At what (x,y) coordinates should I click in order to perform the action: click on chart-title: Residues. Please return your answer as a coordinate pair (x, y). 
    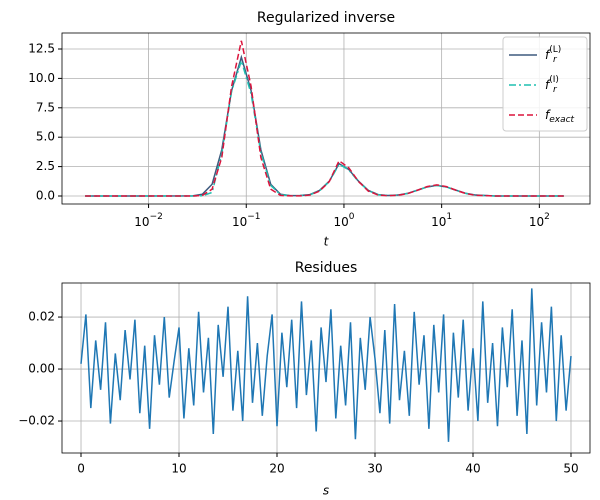
    Looking at the image, I should click on (326, 268).